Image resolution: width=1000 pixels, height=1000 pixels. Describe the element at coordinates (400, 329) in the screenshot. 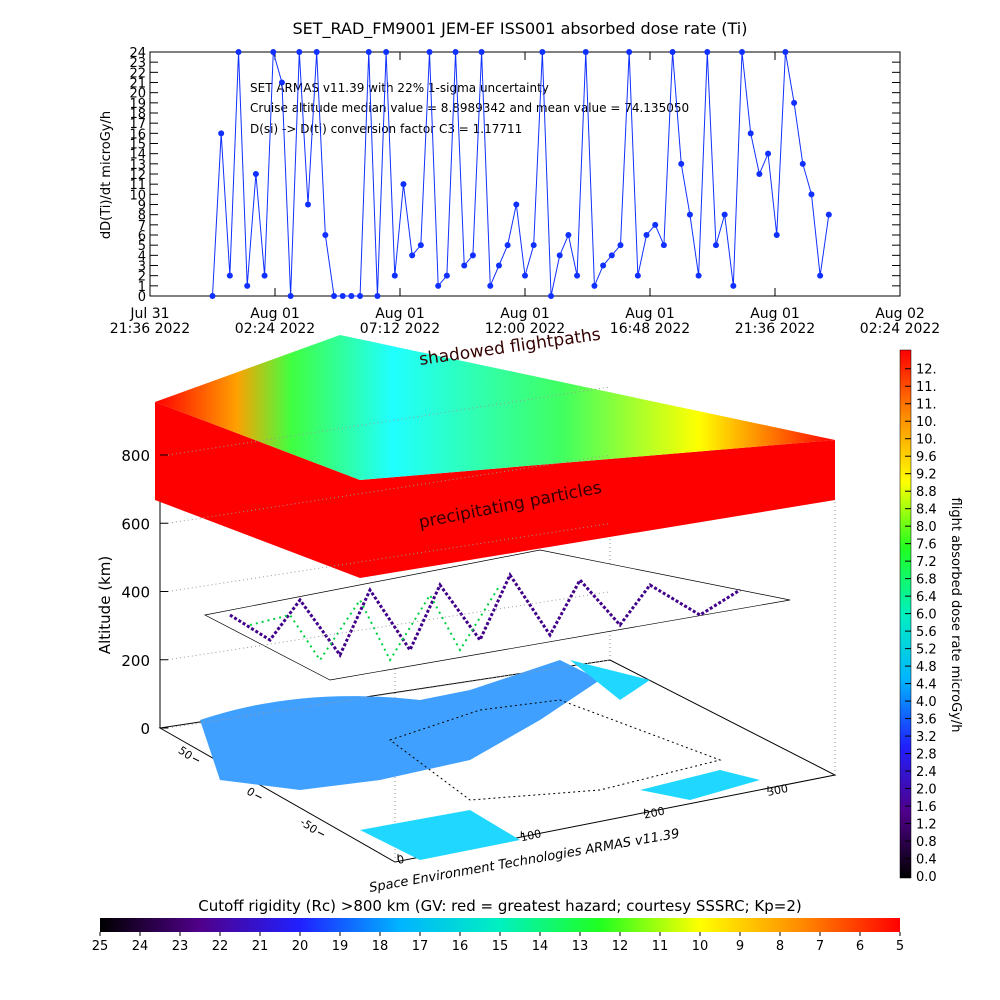

I see `x-tick-label: 07:12 2022` at that location.